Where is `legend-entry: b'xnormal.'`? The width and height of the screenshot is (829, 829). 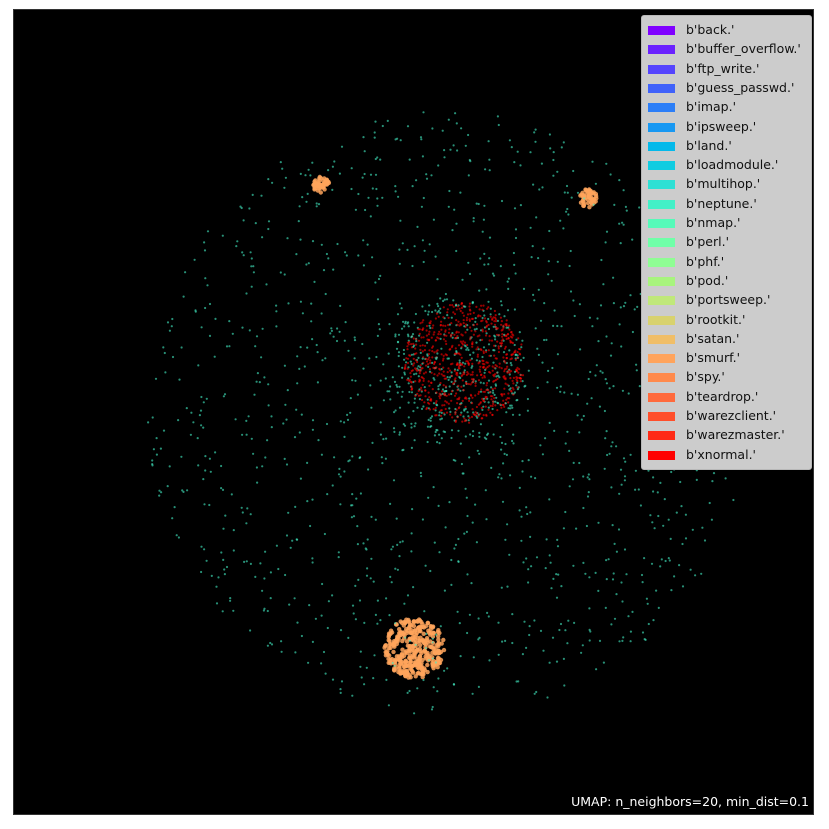
legend-entry: b'xnormal.' is located at coordinates (726, 455).